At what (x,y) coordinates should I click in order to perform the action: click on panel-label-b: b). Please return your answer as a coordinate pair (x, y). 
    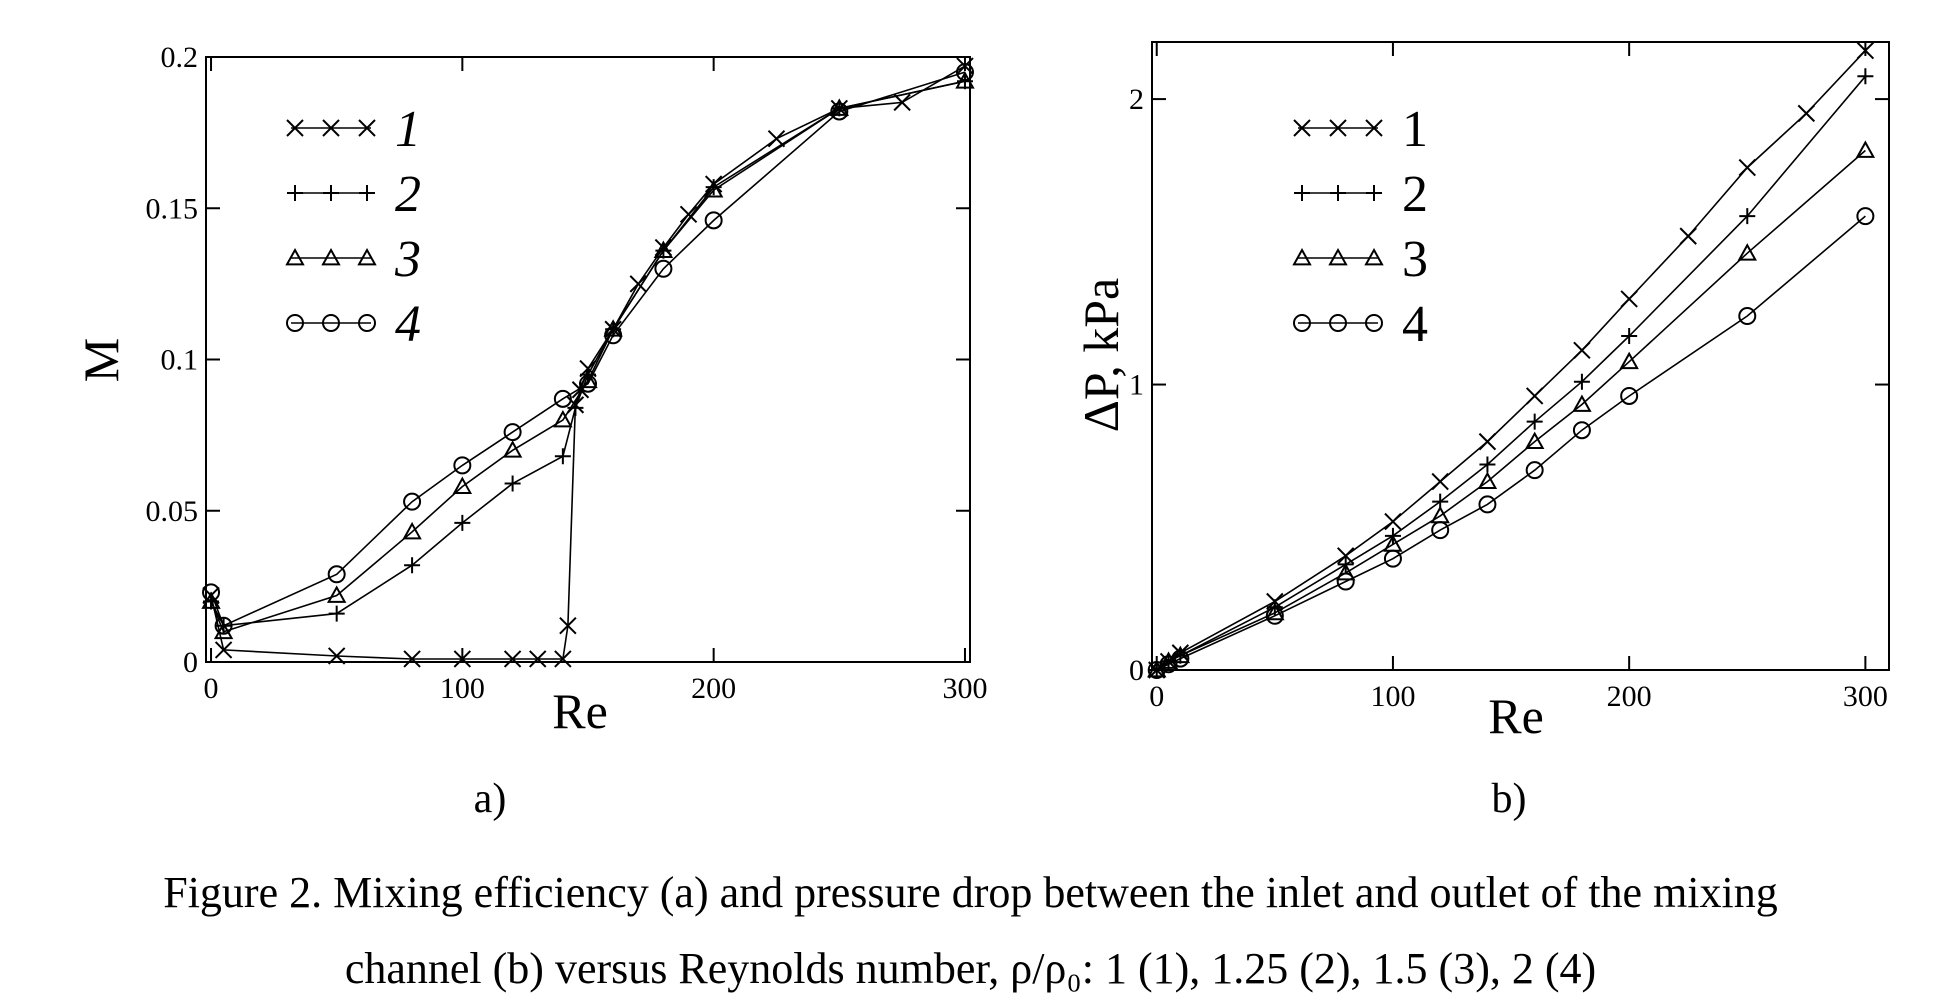
    Looking at the image, I should click on (1509, 799).